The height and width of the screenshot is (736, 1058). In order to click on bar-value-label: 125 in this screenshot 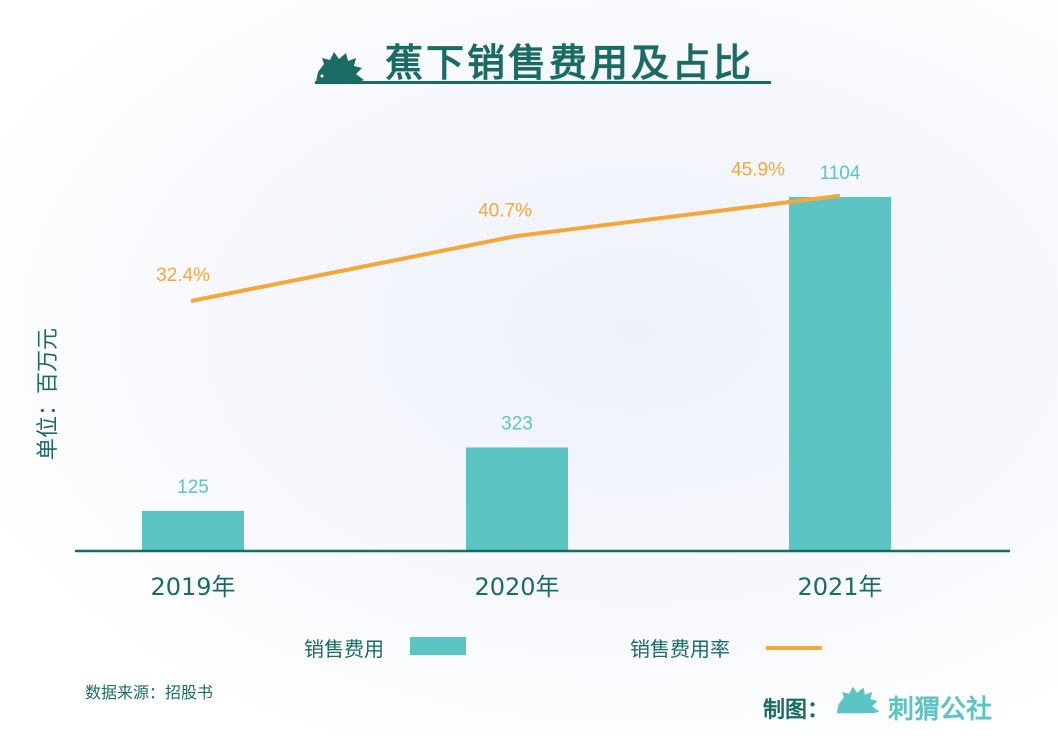, I will do `click(193, 487)`.